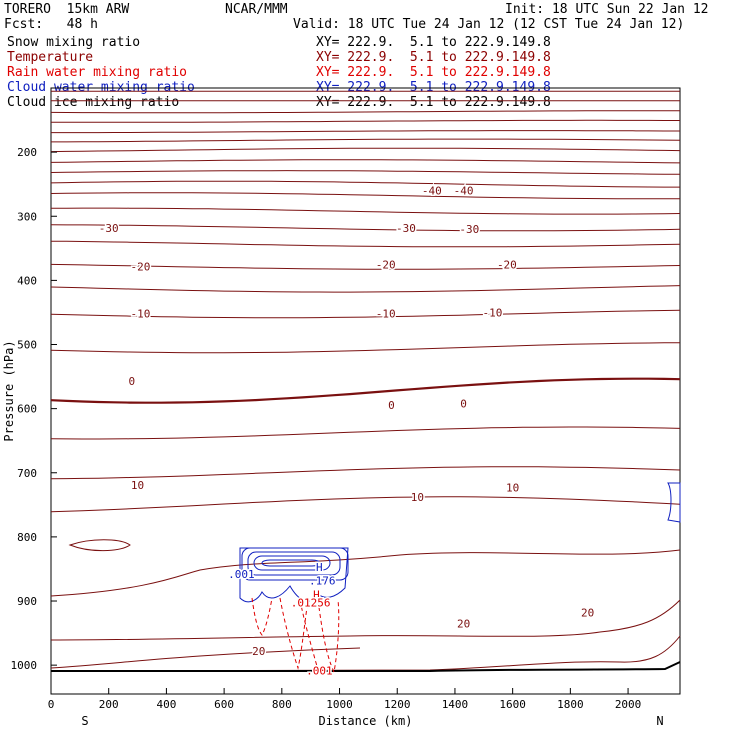 The height and width of the screenshot is (740, 740). I want to click on x-tick-label: 400, so click(166, 704).